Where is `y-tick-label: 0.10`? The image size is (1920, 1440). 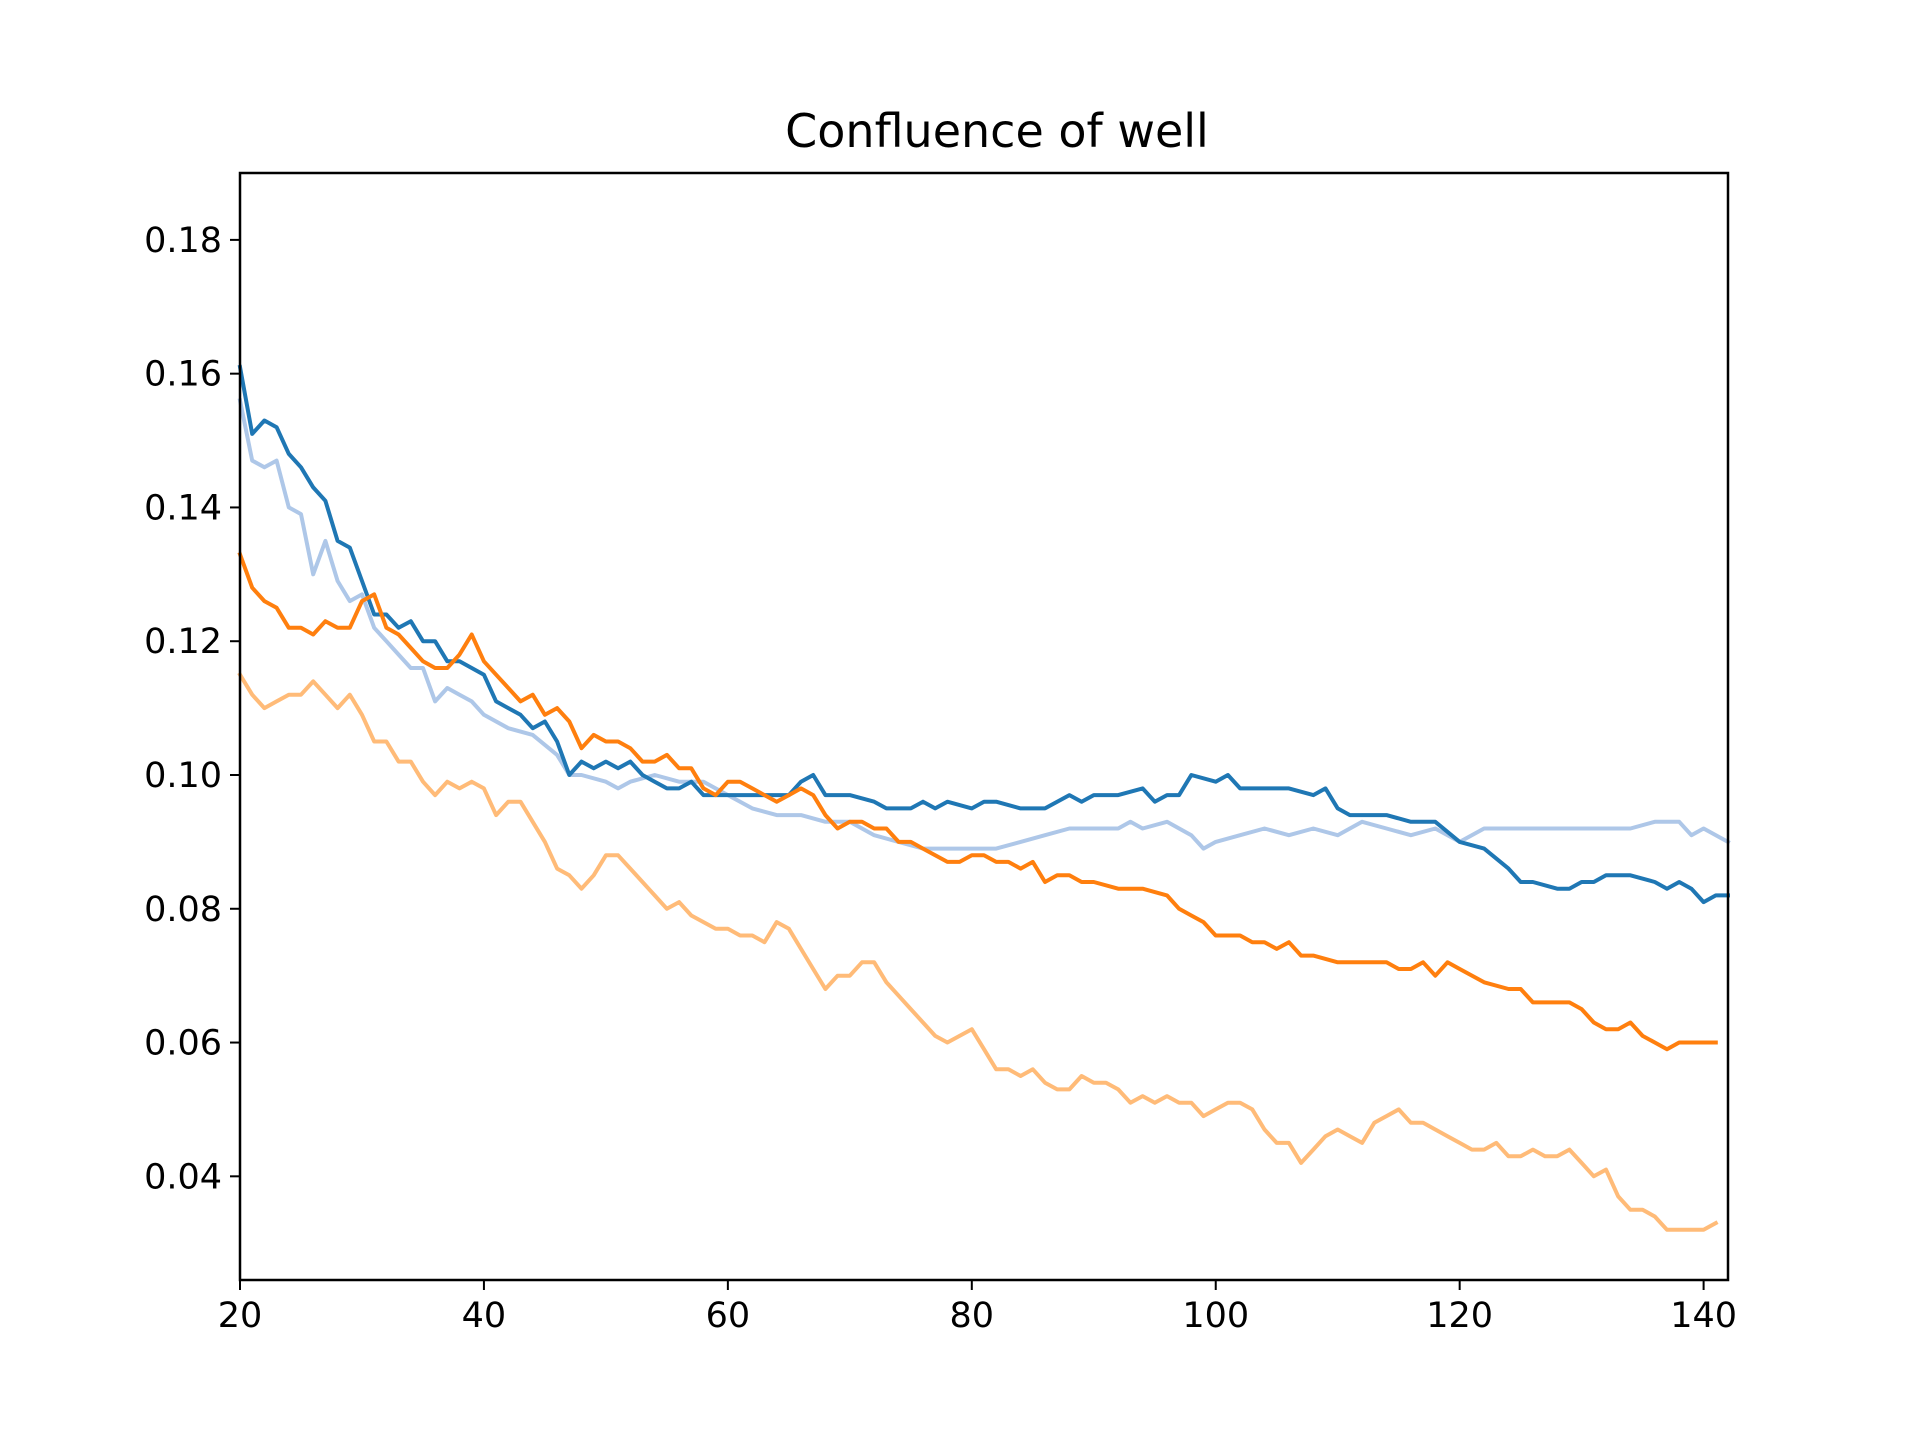
y-tick-label: 0.10 is located at coordinates (183, 776).